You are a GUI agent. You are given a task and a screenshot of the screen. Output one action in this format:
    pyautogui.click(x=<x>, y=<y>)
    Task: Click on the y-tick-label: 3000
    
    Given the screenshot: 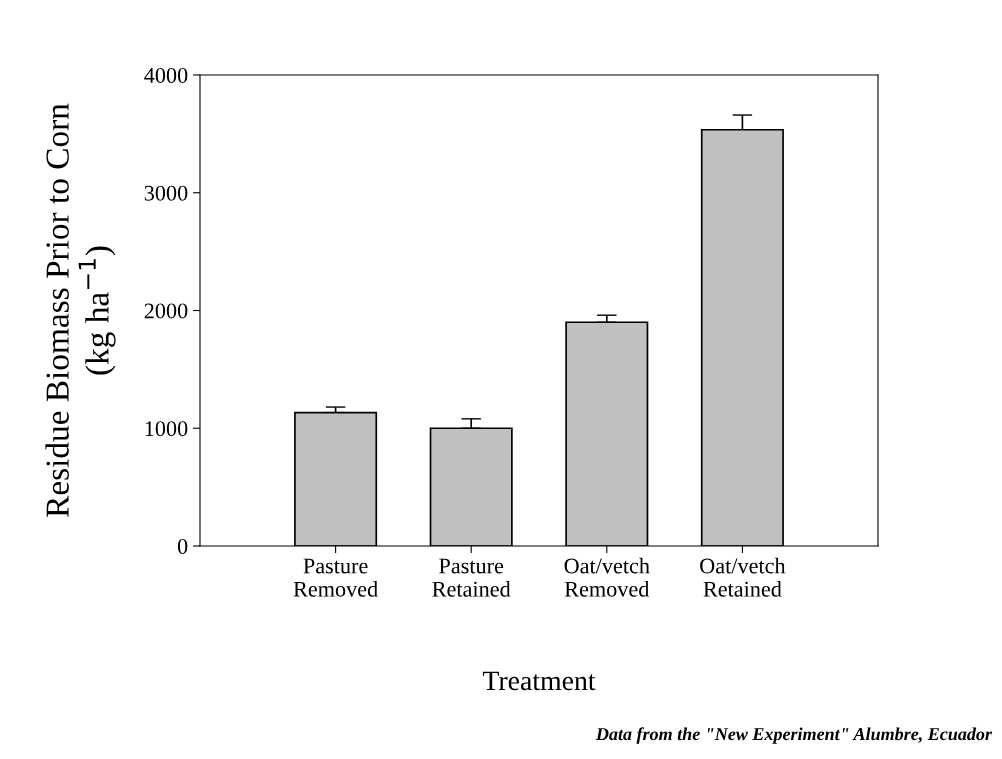 What is the action you would take?
    pyautogui.click(x=166, y=193)
    